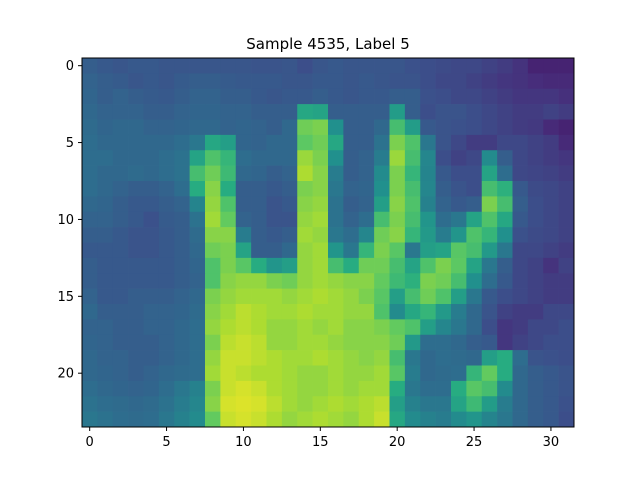 This screenshot has width=640, height=480. What do you see at coordinates (551, 442) in the screenshot?
I see `x-tick-label: 30` at bounding box center [551, 442].